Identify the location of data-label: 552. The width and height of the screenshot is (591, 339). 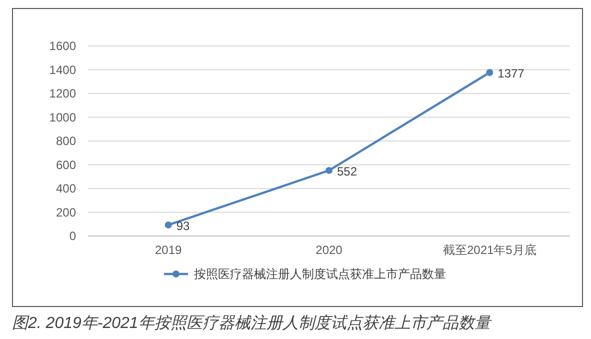
(347, 171).